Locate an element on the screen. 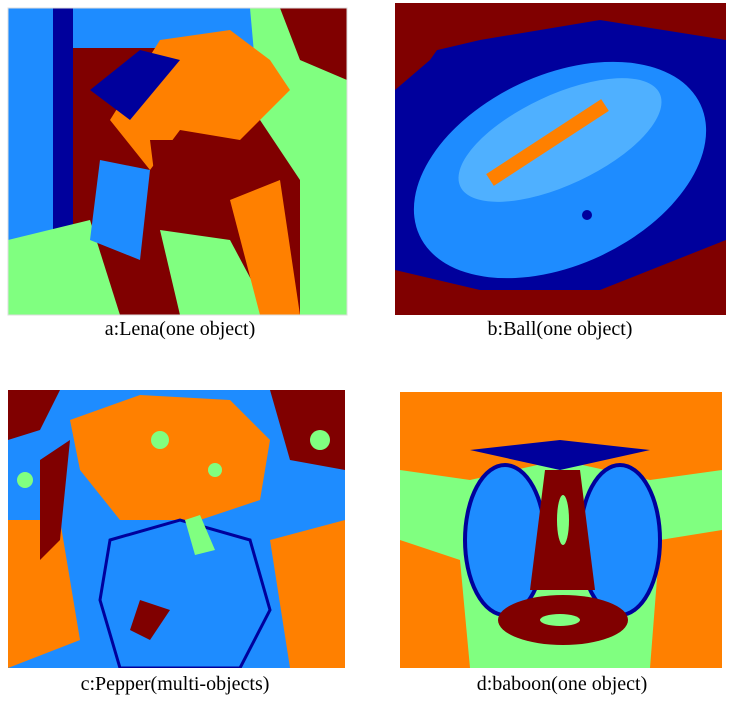 This screenshot has height=701, width=735. caption: b:Ball(one object) is located at coordinates (560, 329).